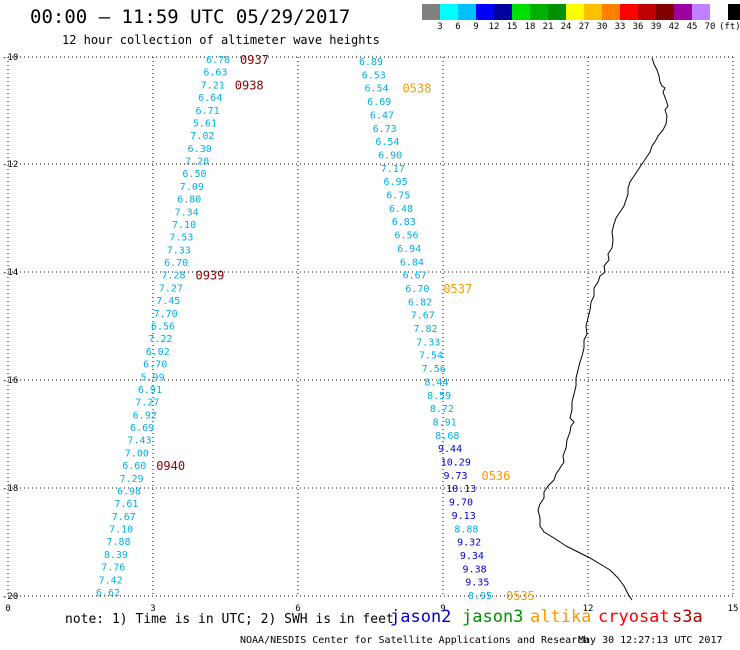 This screenshot has width=740, height=650. What do you see at coordinates (674, 27) in the screenshot?
I see `legend-label: 42` at bounding box center [674, 27].